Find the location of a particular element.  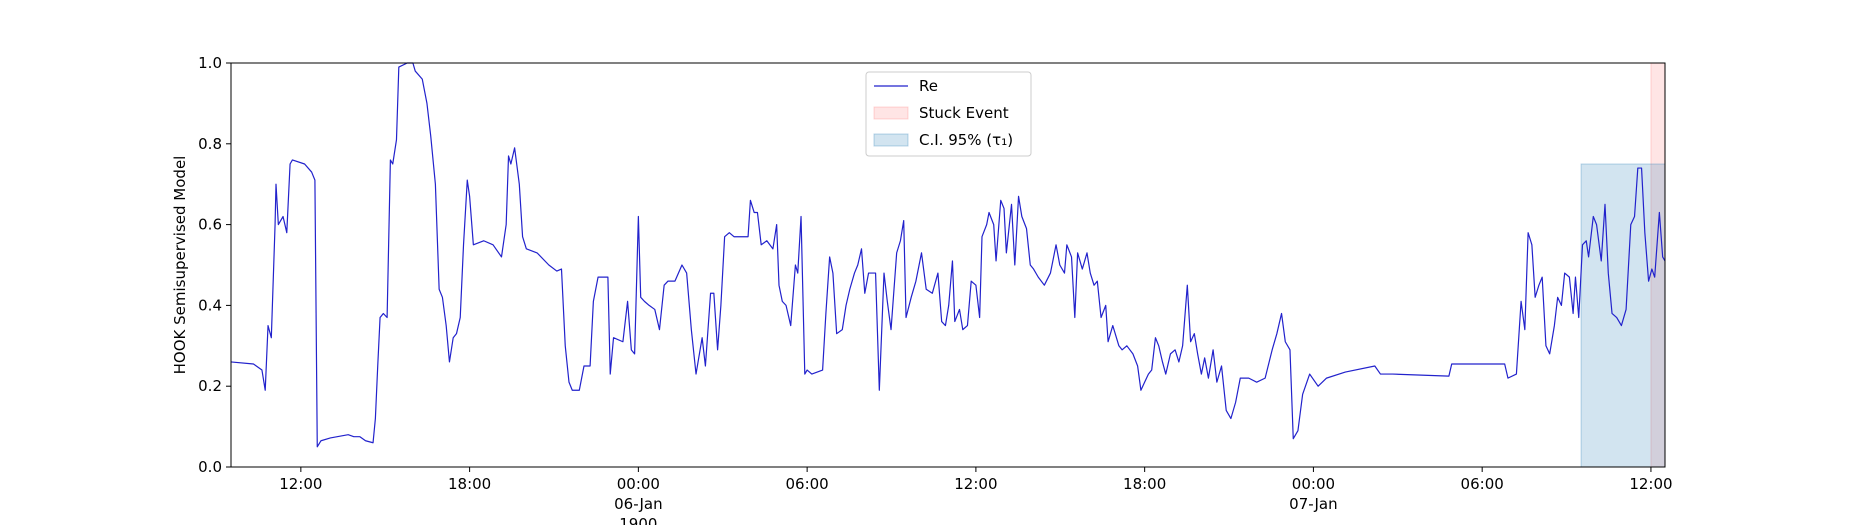

legend-label: Re is located at coordinates (928, 86).